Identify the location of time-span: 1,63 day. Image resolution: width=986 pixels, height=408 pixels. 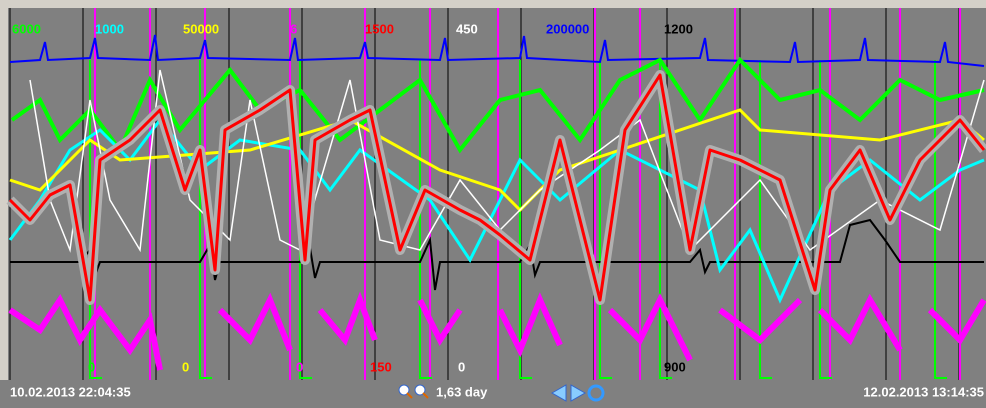
(462, 391).